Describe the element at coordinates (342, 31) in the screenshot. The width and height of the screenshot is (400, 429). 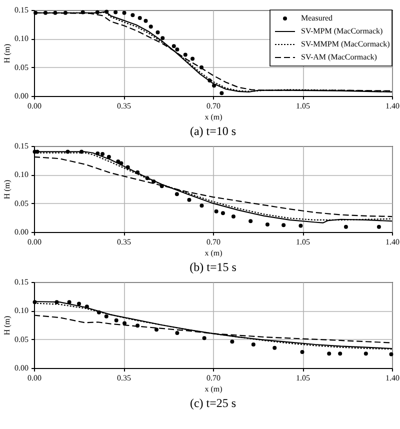
I see `legend-label: SV-MPM (MacCormack)` at that location.